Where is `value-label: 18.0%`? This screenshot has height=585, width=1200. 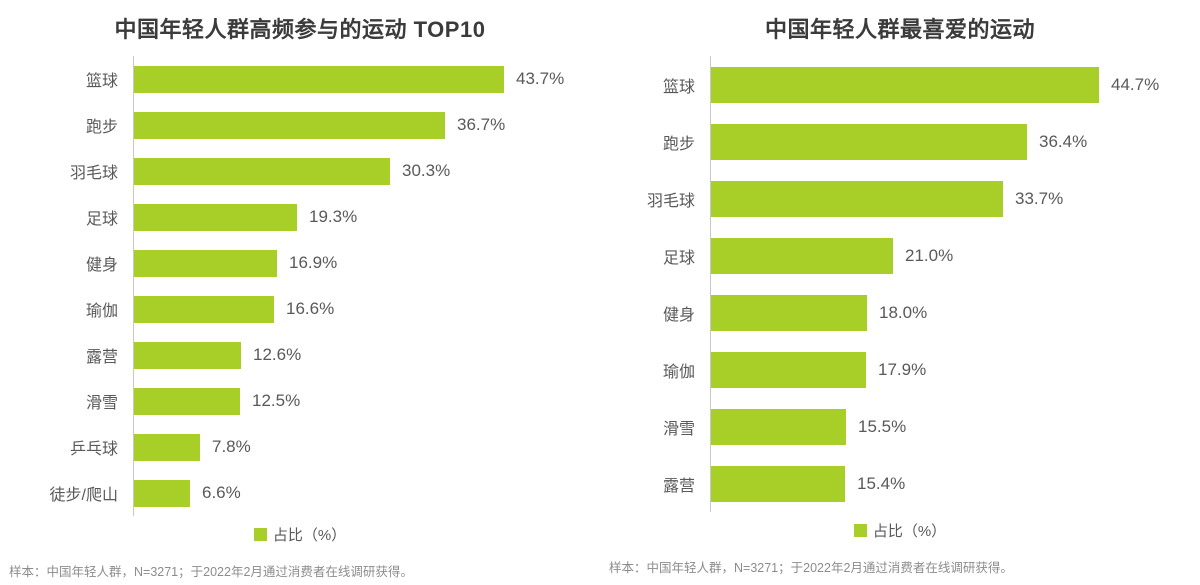
value-label: 18.0% is located at coordinates (903, 312).